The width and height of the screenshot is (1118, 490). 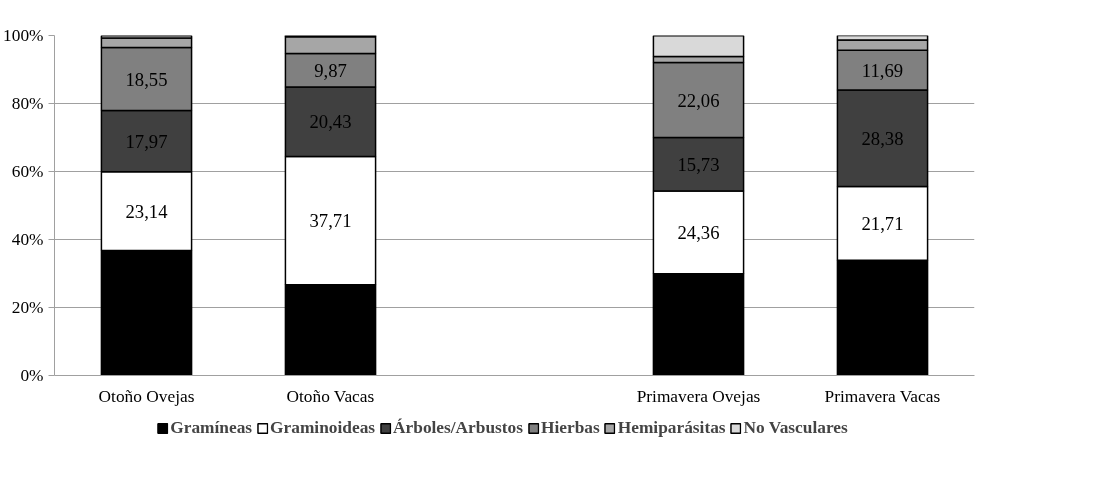 I want to click on y-tick-label: 20%, so click(x=27, y=307).